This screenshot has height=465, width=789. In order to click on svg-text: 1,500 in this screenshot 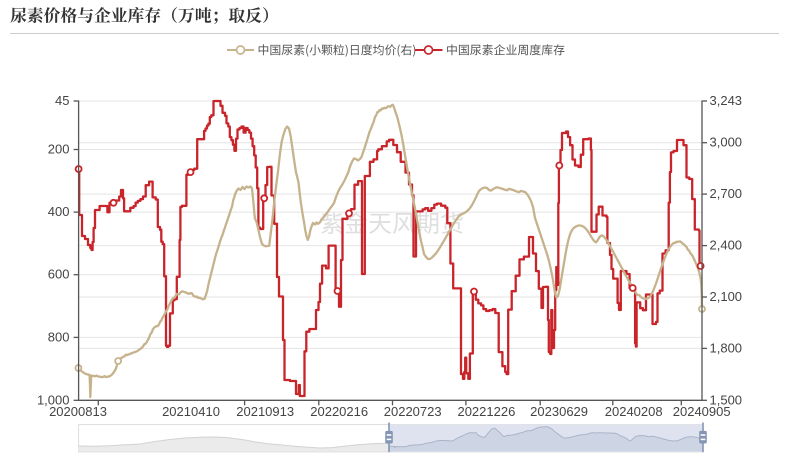, I will do `click(726, 399)`.